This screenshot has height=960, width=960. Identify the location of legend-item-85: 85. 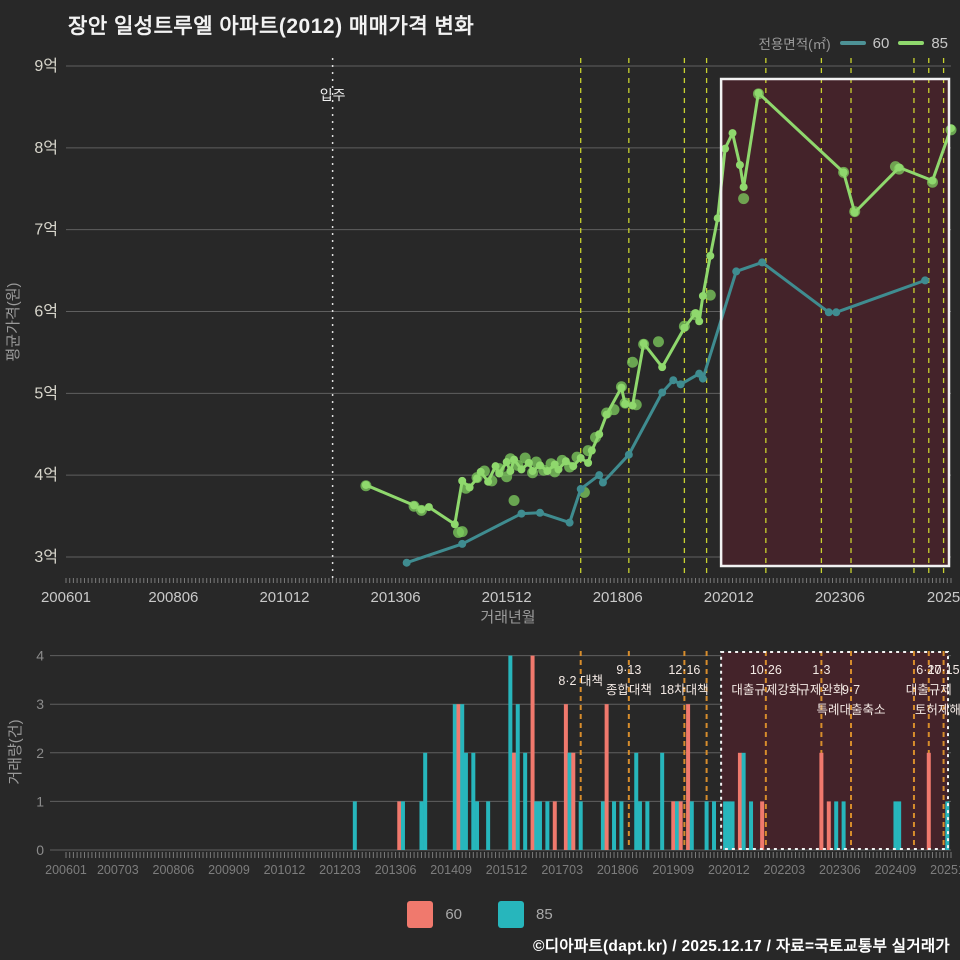
(923, 43).